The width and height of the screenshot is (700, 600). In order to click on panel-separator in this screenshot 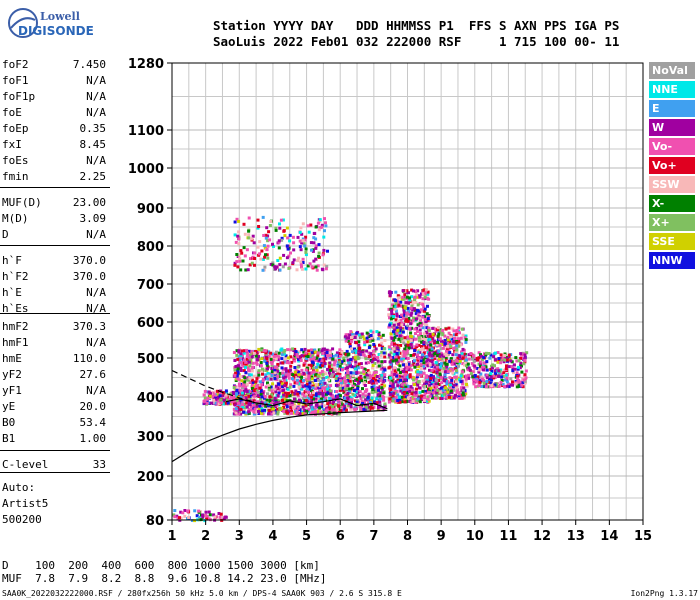, I will do `click(55, 187)`.